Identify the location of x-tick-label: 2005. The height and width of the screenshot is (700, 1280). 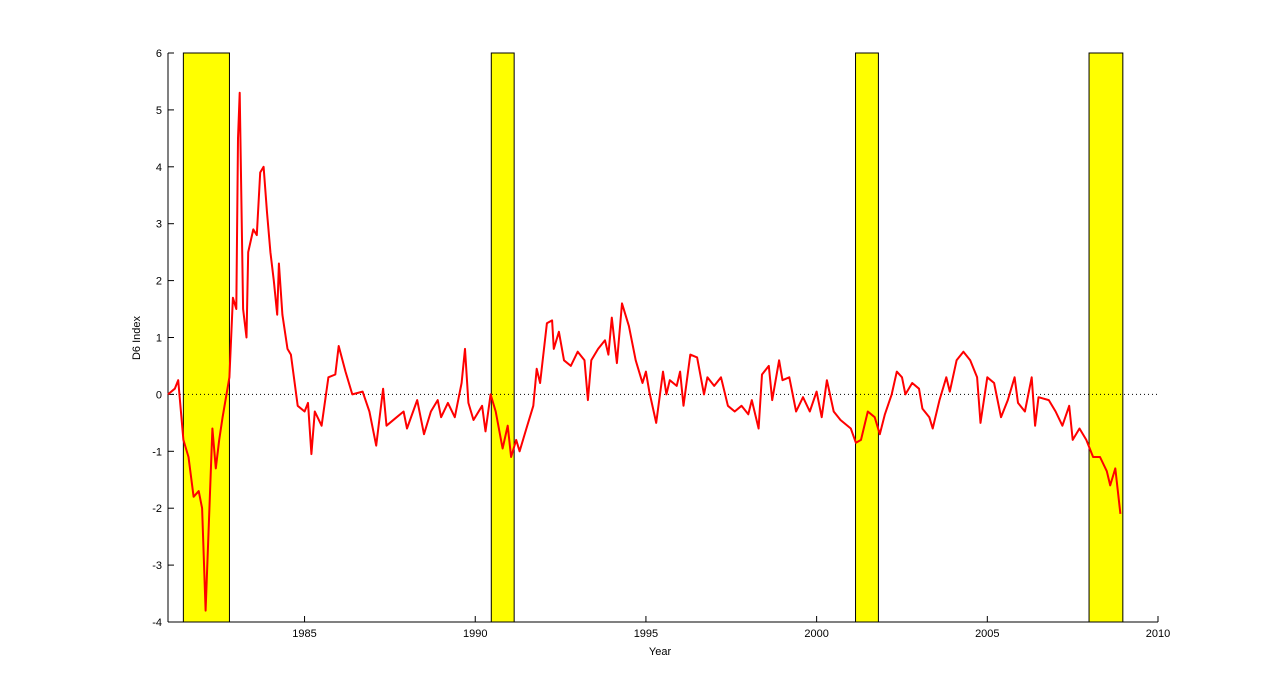
(987, 634).